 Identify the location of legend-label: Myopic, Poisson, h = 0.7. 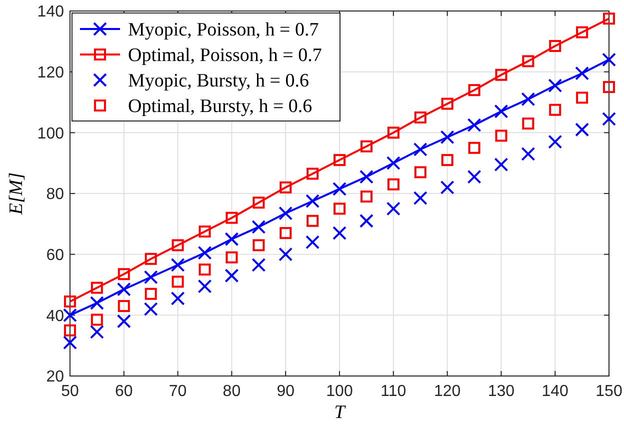
(223, 30).